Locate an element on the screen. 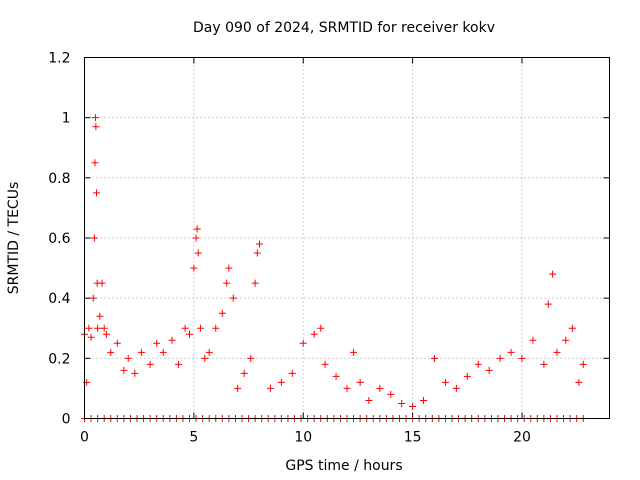  x-tick-labels: 0 5 10 15 20 is located at coordinates (305, 438).